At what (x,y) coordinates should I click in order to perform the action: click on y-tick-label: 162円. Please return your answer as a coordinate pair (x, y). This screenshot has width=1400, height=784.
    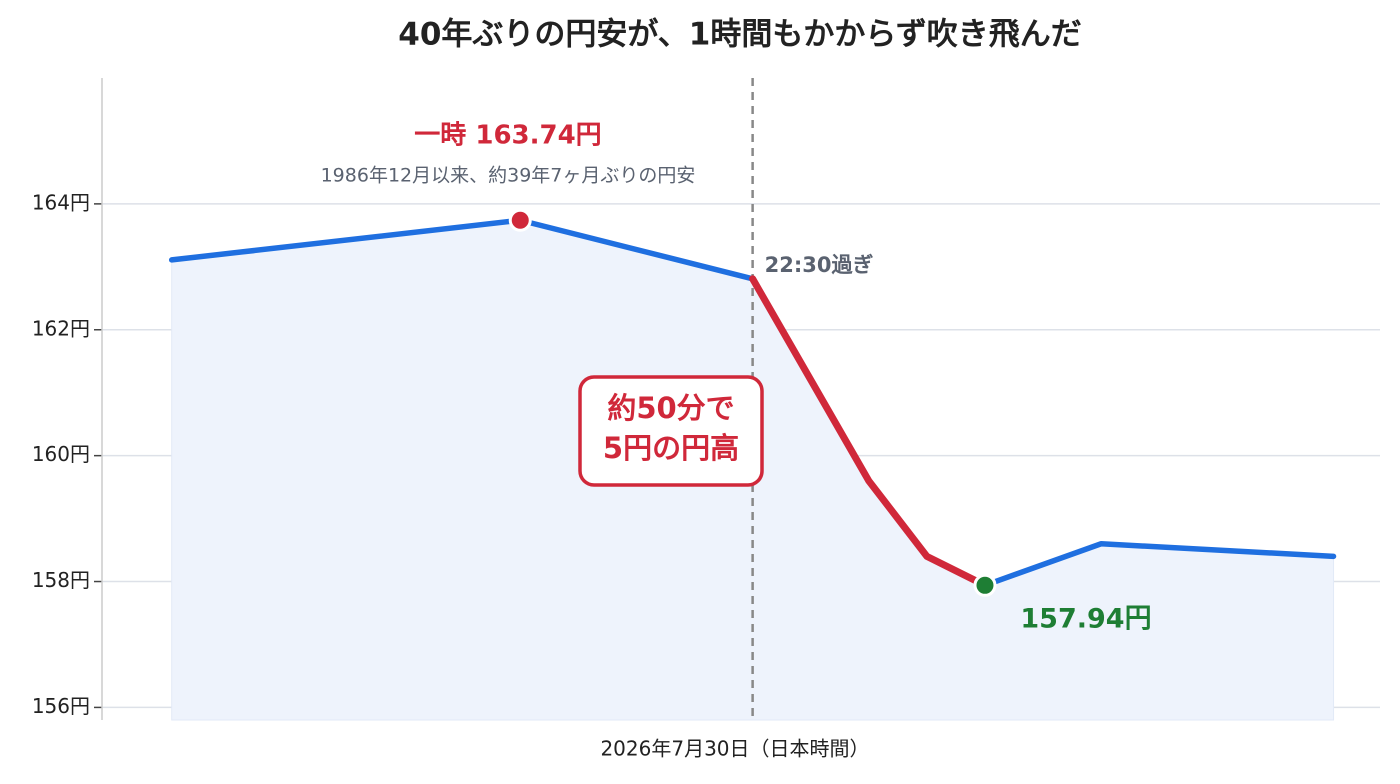
    Looking at the image, I should click on (61, 328).